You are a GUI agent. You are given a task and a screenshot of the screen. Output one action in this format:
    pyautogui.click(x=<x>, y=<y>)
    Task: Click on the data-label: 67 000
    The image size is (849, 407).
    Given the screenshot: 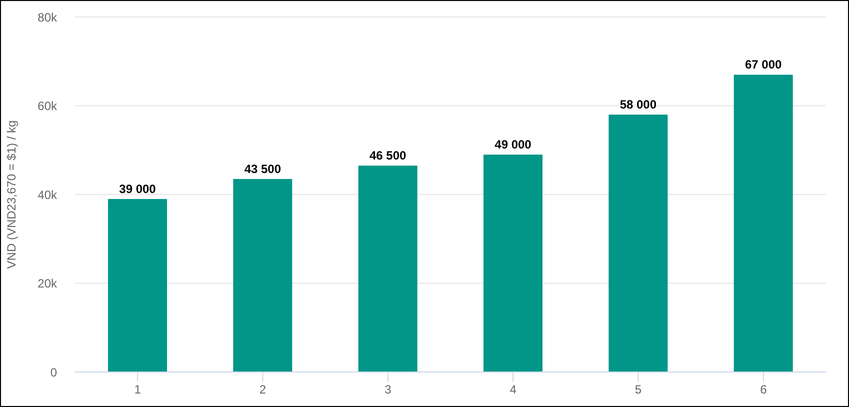 What is the action you would take?
    pyautogui.click(x=763, y=65)
    